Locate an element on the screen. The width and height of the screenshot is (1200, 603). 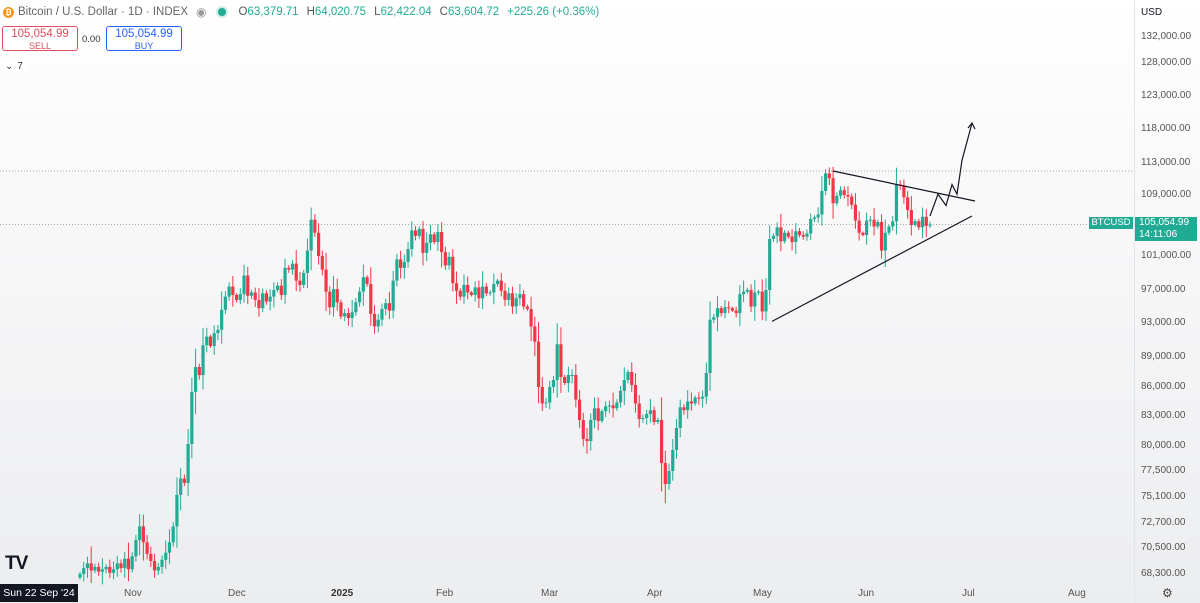
indicators-count: 7 is located at coordinates (20, 66).